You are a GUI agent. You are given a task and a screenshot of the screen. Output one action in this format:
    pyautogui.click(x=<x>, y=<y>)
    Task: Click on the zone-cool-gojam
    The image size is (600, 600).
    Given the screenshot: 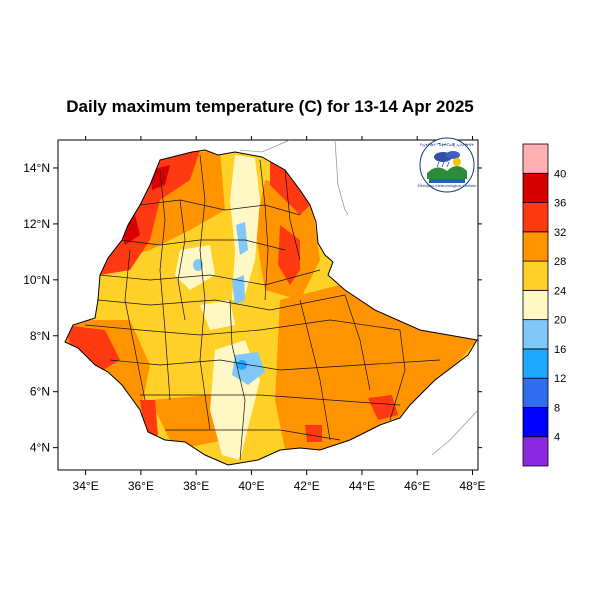 What is the action you would take?
    pyautogui.click(x=198, y=265)
    